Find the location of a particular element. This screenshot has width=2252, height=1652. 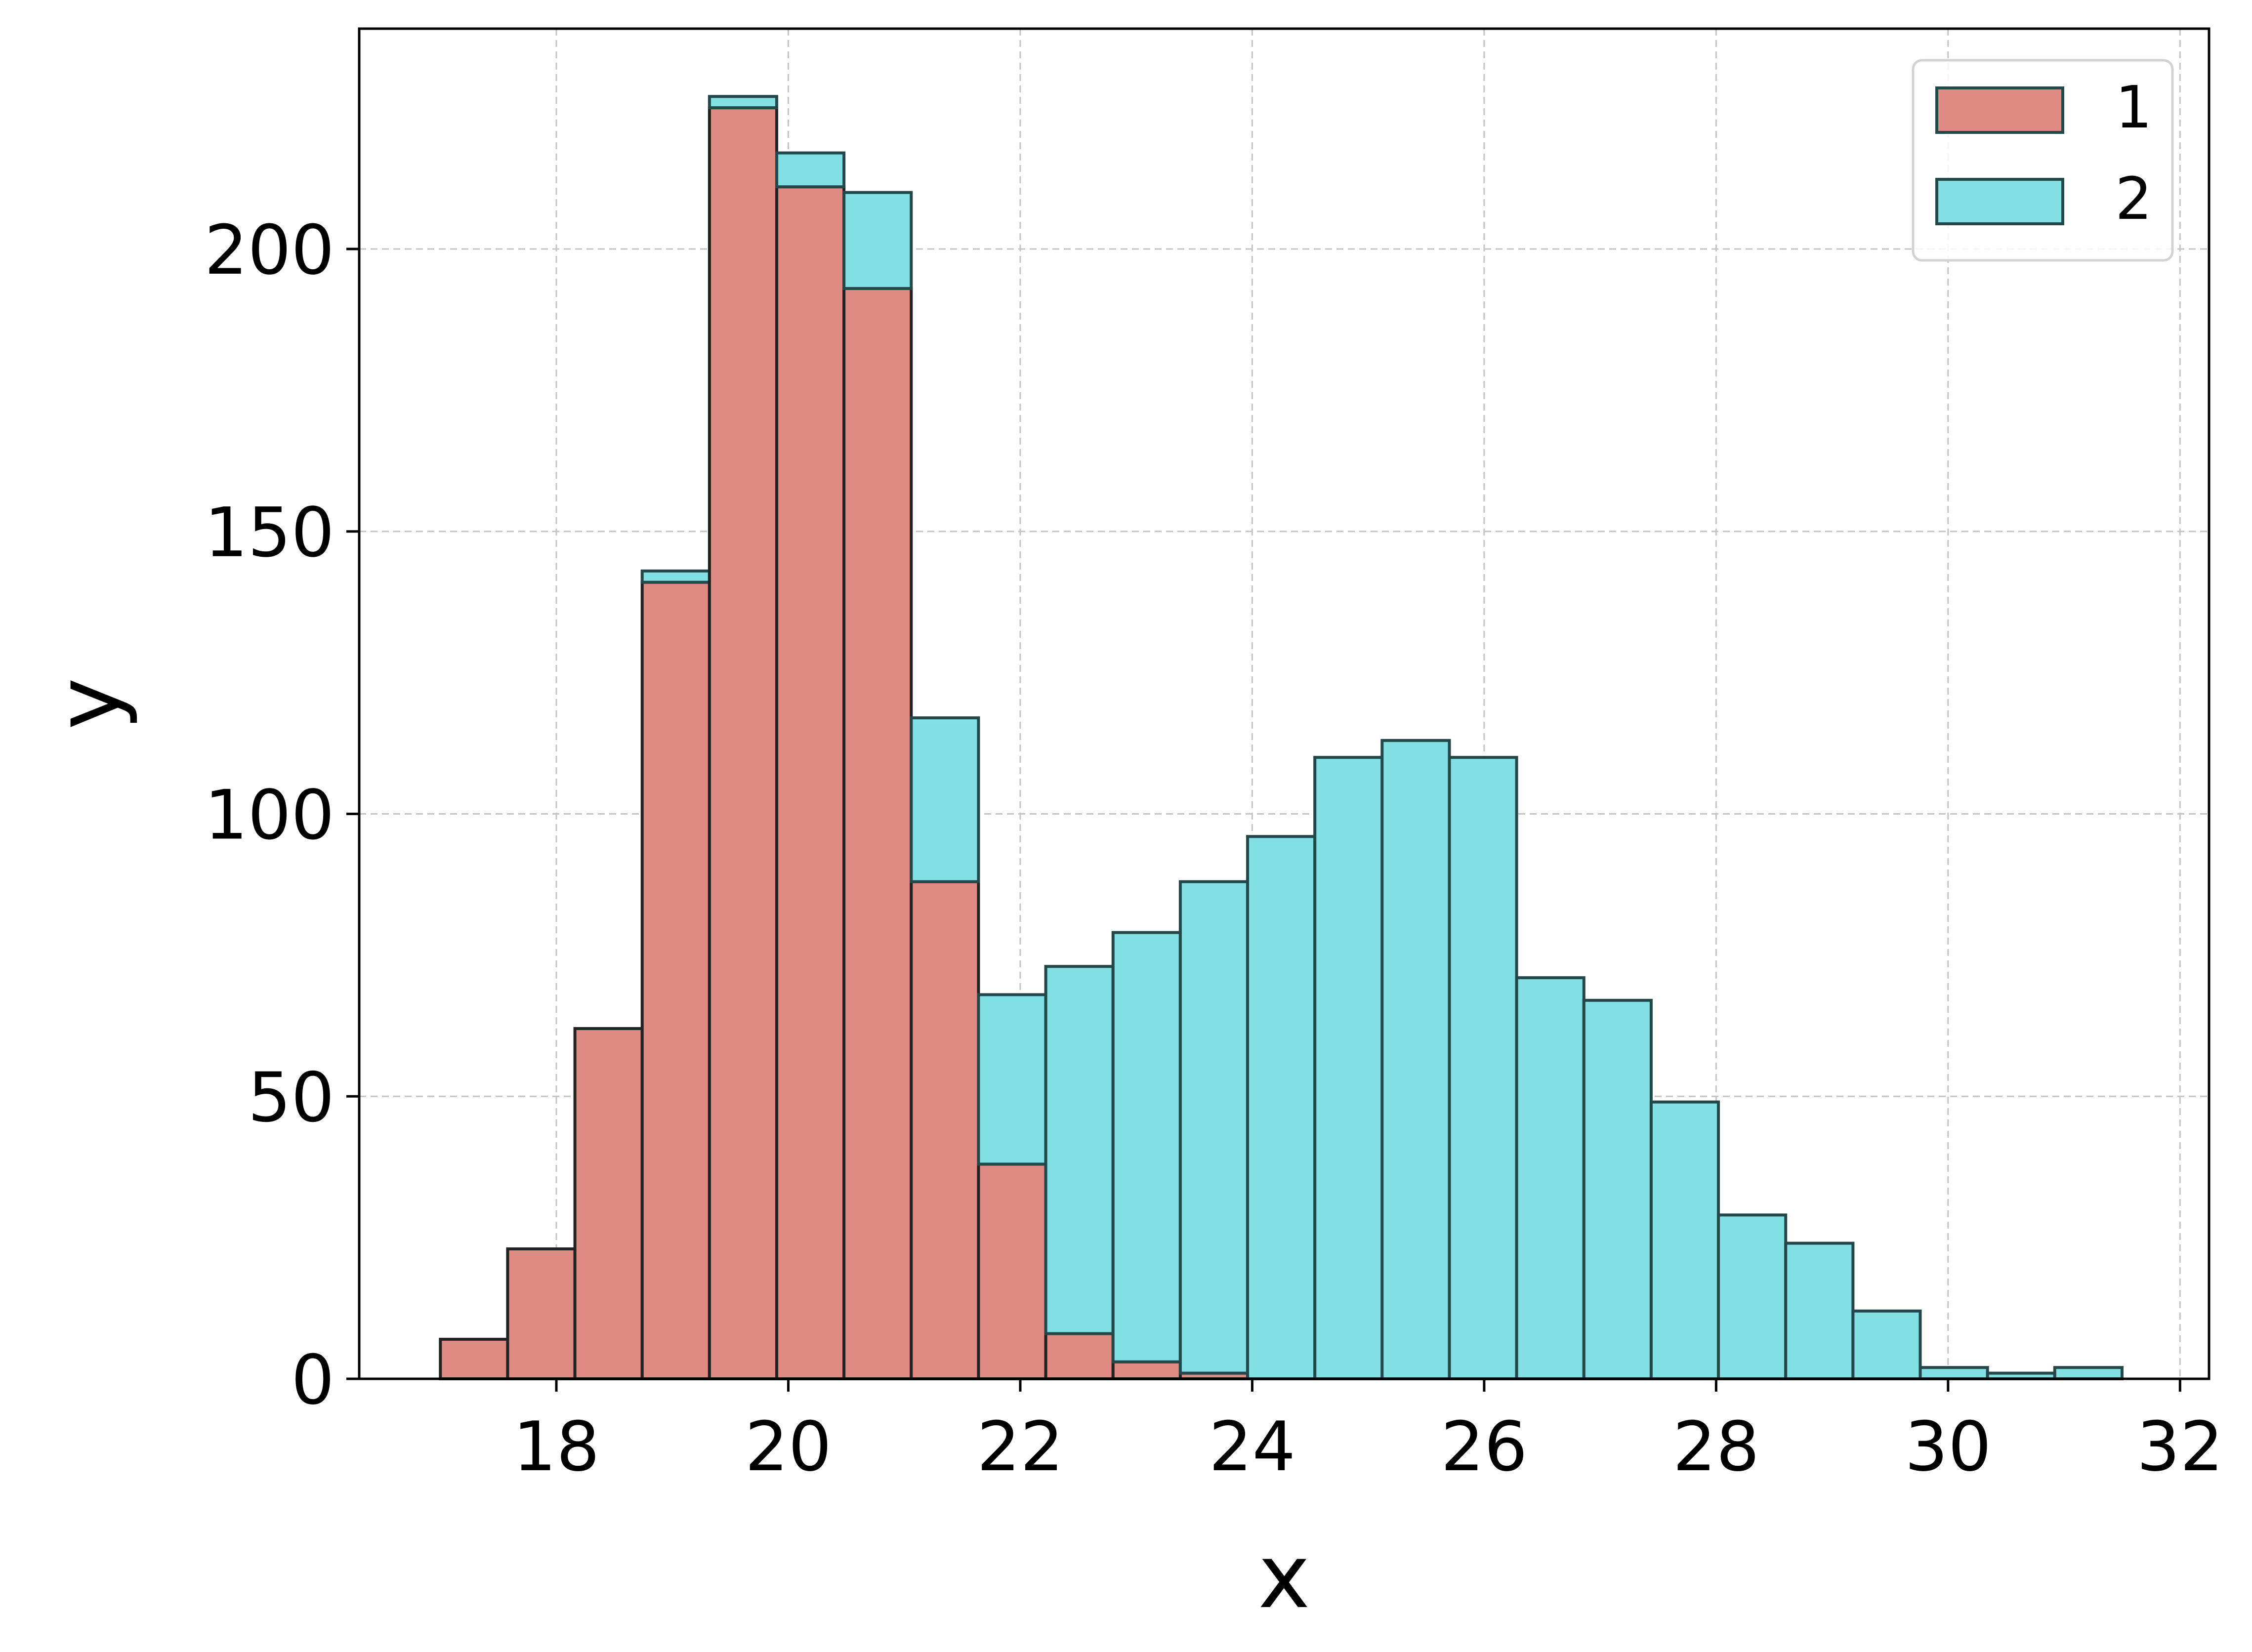

y-tick-label: 200 is located at coordinates (269, 250).